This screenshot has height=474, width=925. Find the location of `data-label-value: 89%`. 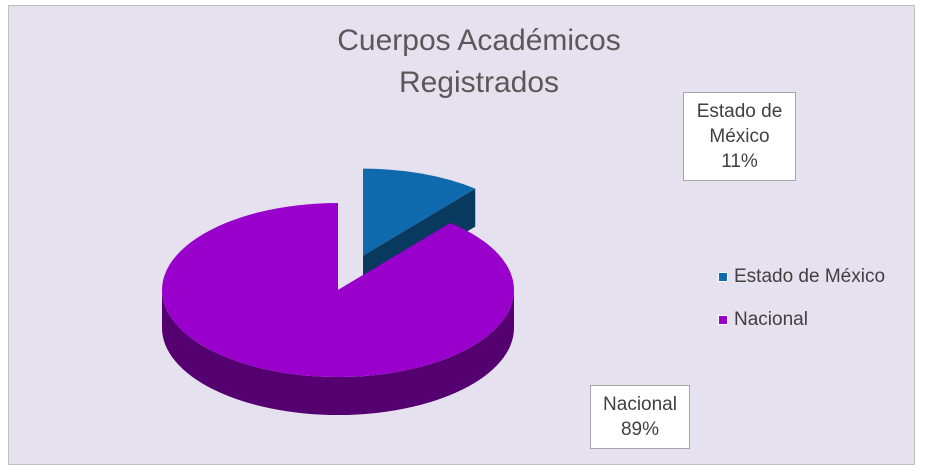

data-label-value: 89% is located at coordinates (640, 429).